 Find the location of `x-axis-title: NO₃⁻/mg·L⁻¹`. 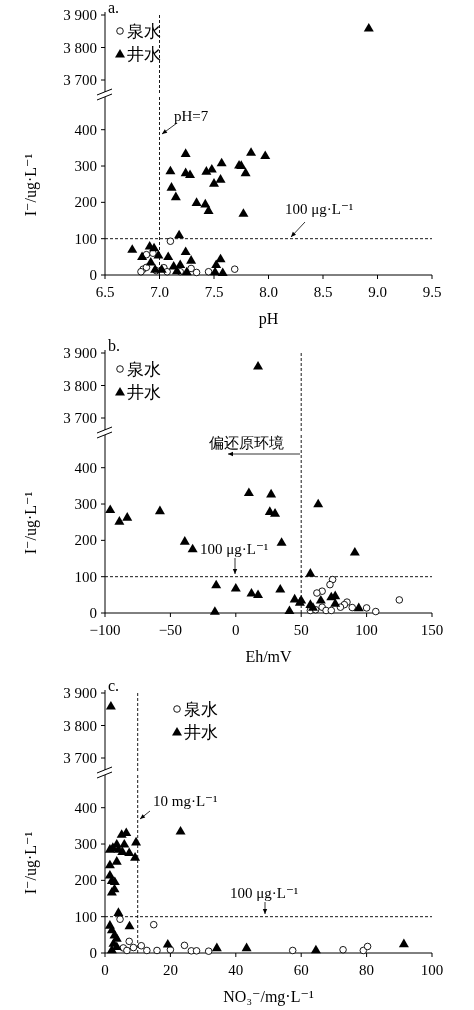

x-axis-title: NO₃⁻/mg·L⁻¹ is located at coordinates (268, 997).